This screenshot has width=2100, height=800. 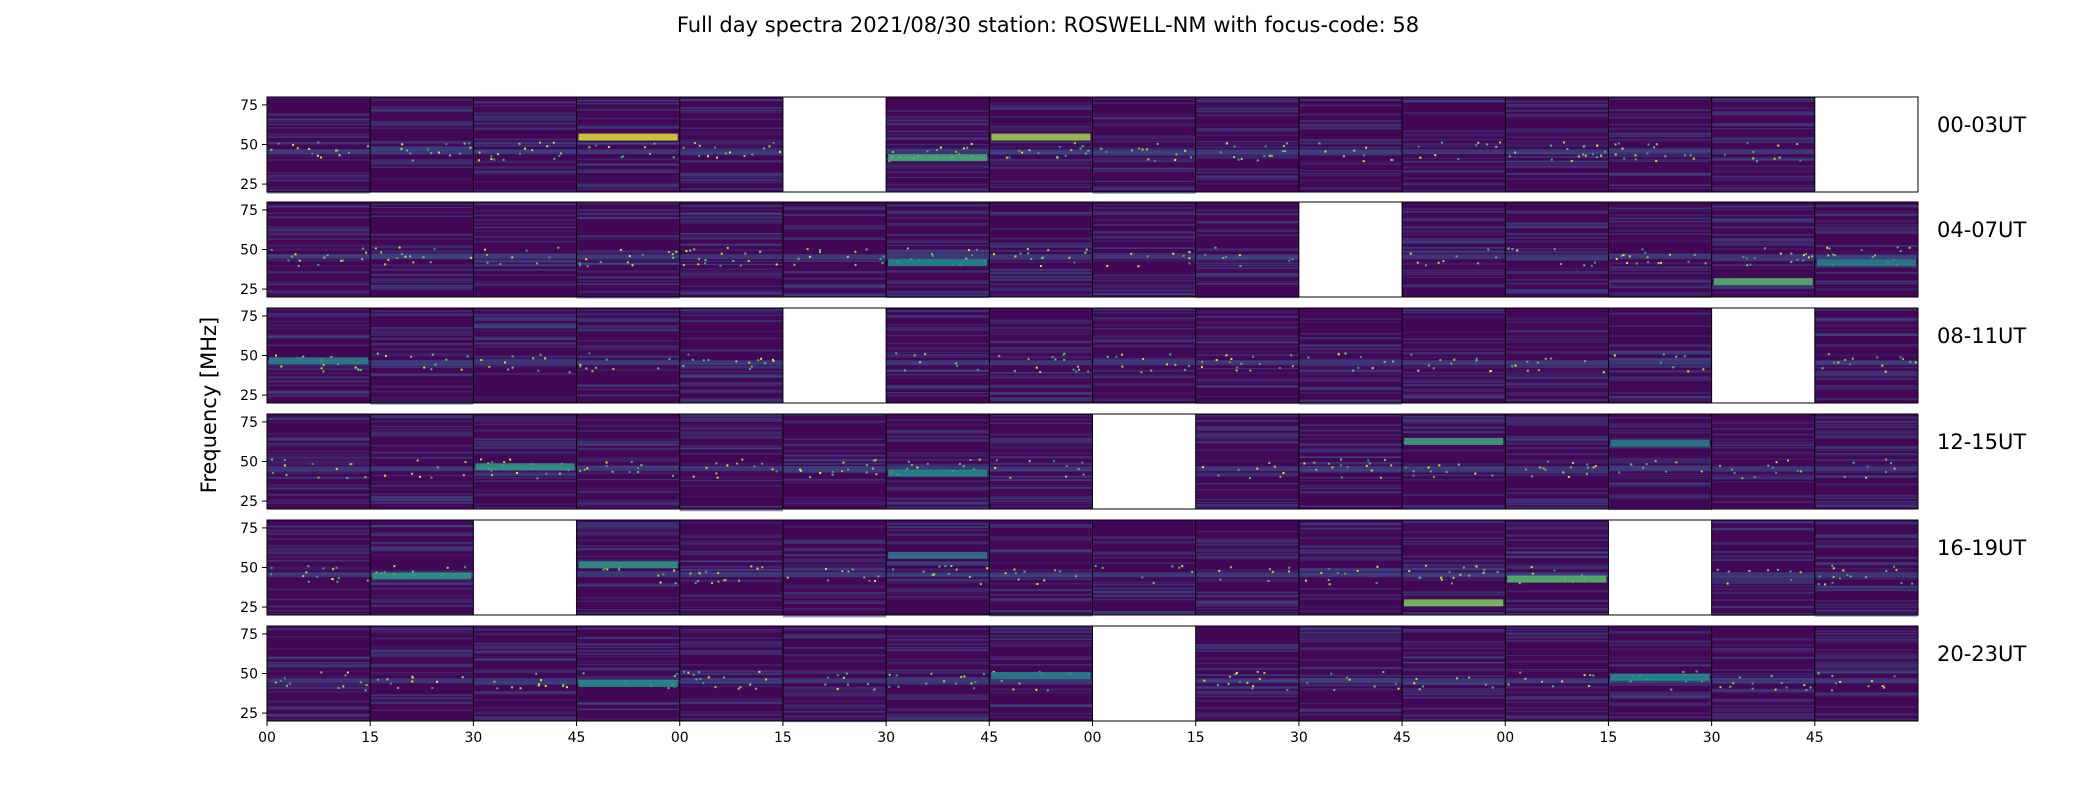 I want to click on band-45mhz, so click(x=834, y=575).